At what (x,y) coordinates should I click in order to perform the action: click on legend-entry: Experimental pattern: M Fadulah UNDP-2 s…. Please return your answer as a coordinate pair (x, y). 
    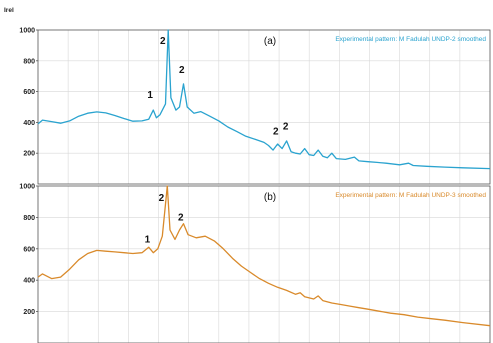
    Looking at the image, I should click on (410, 39).